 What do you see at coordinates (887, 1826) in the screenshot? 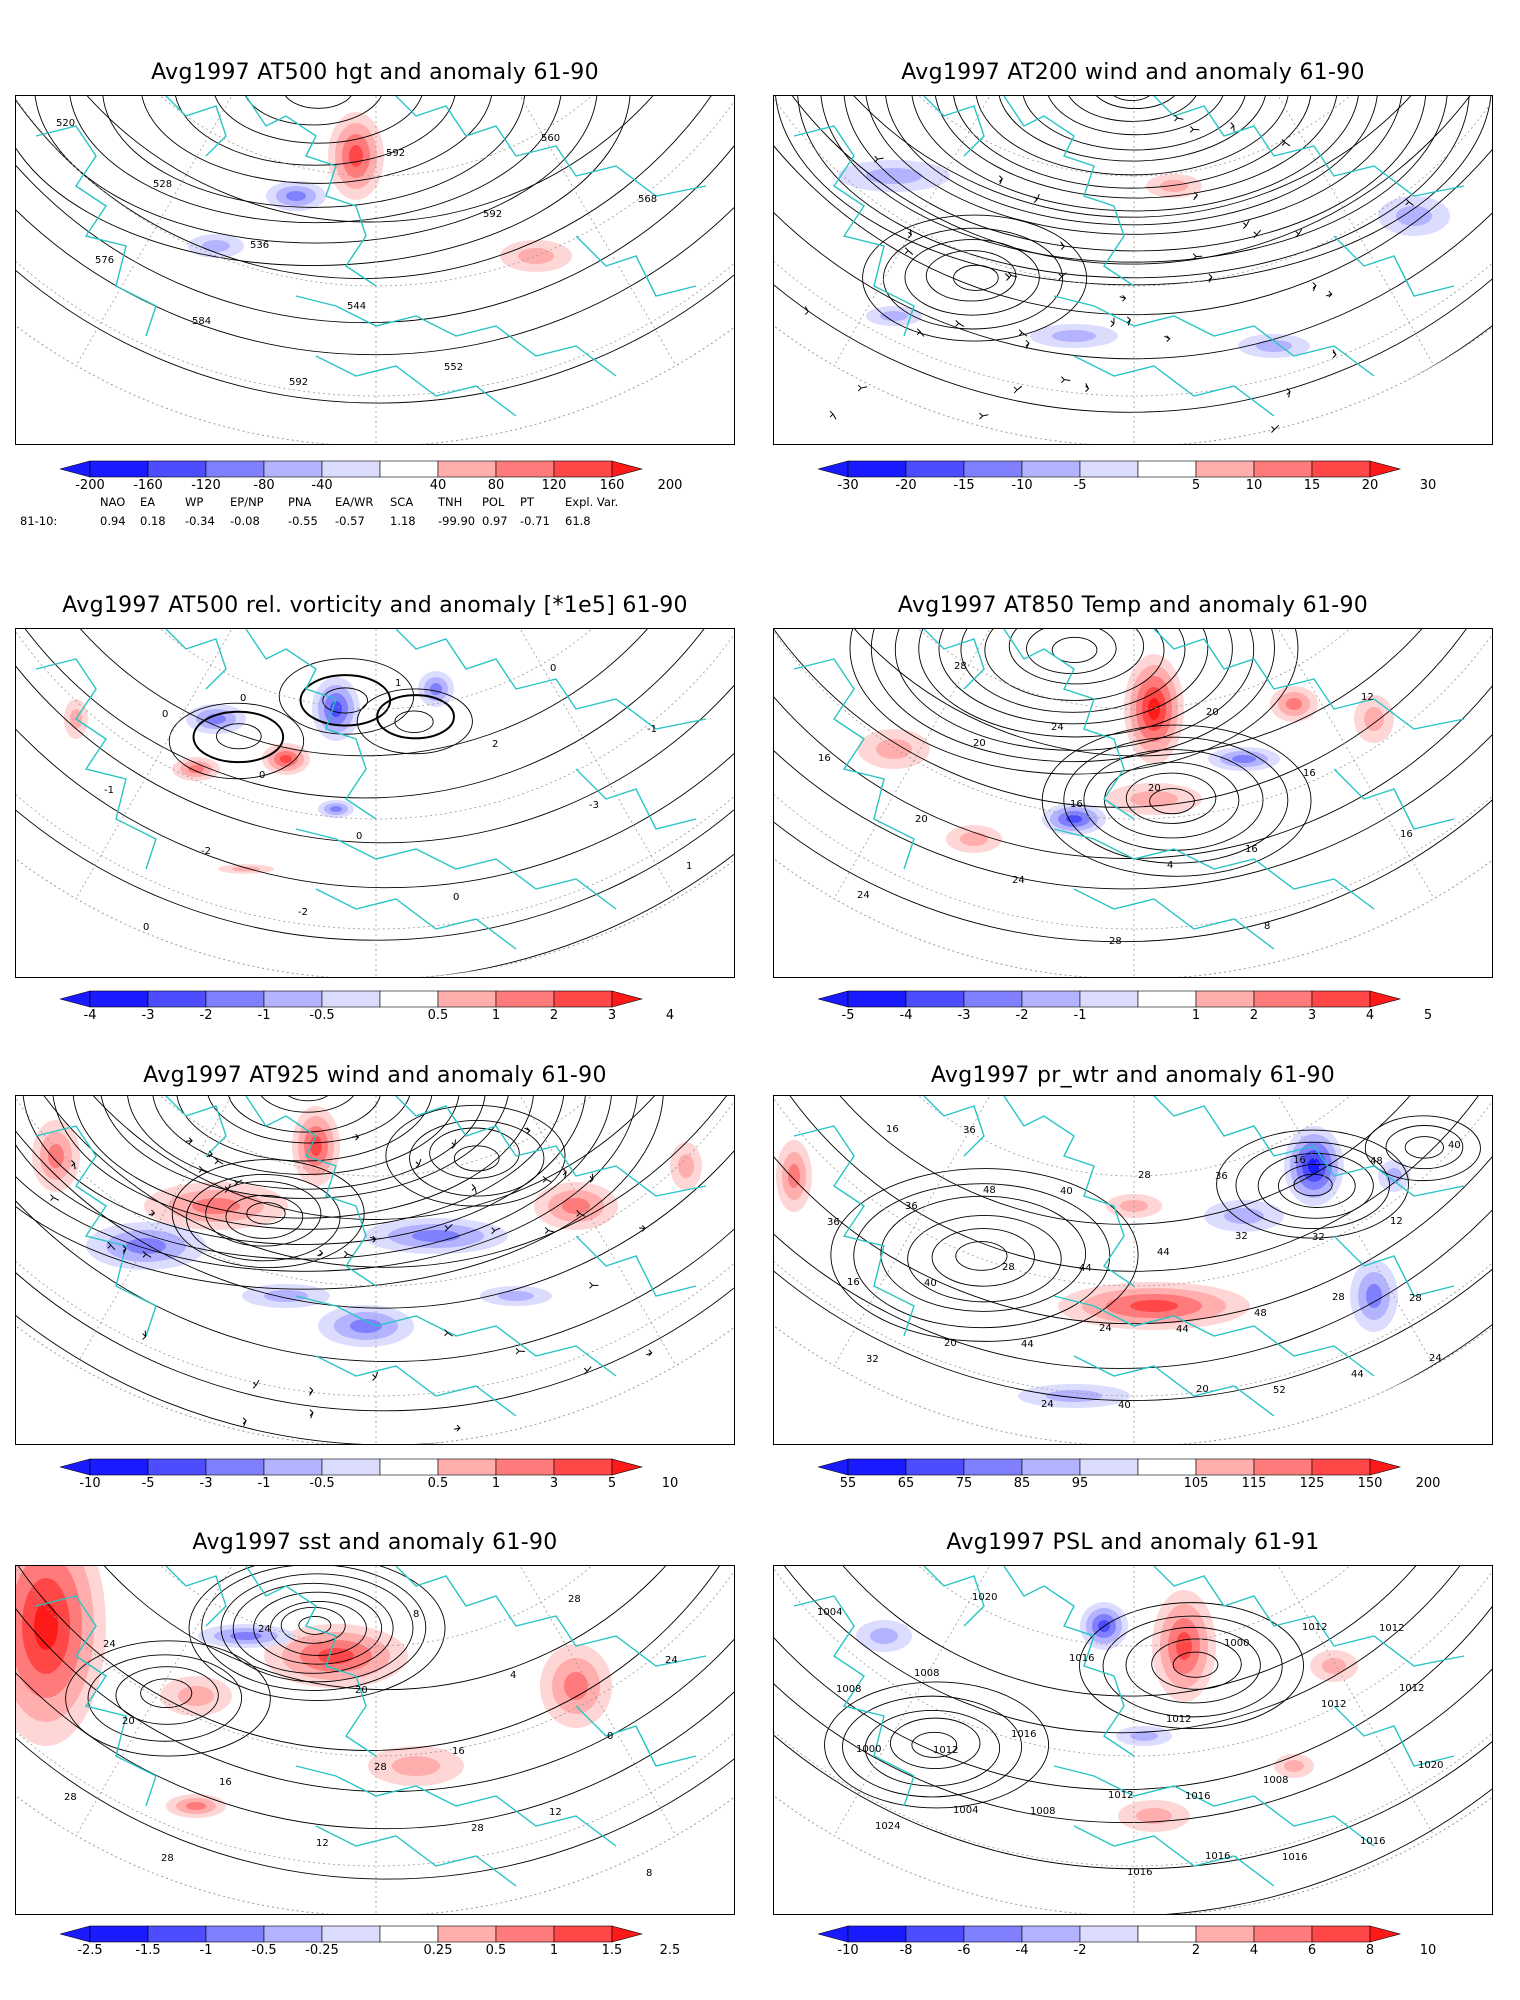
I see `contour-label: 1024` at bounding box center [887, 1826].